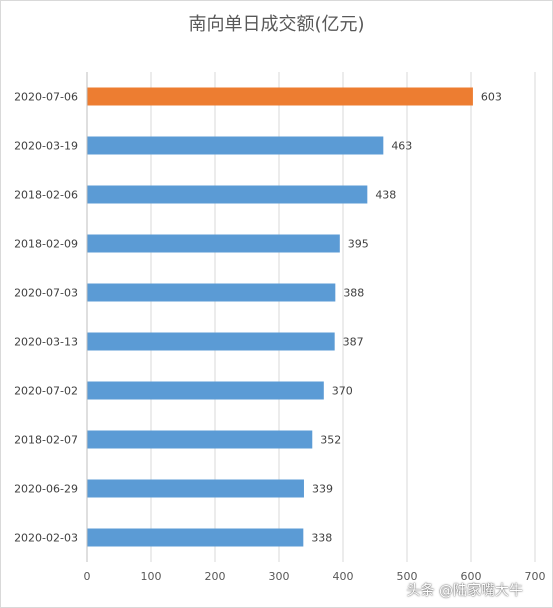  What do you see at coordinates (330, 440) in the screenshot?
I see `bar-data-label: 352` at bounding box center [330, 440].